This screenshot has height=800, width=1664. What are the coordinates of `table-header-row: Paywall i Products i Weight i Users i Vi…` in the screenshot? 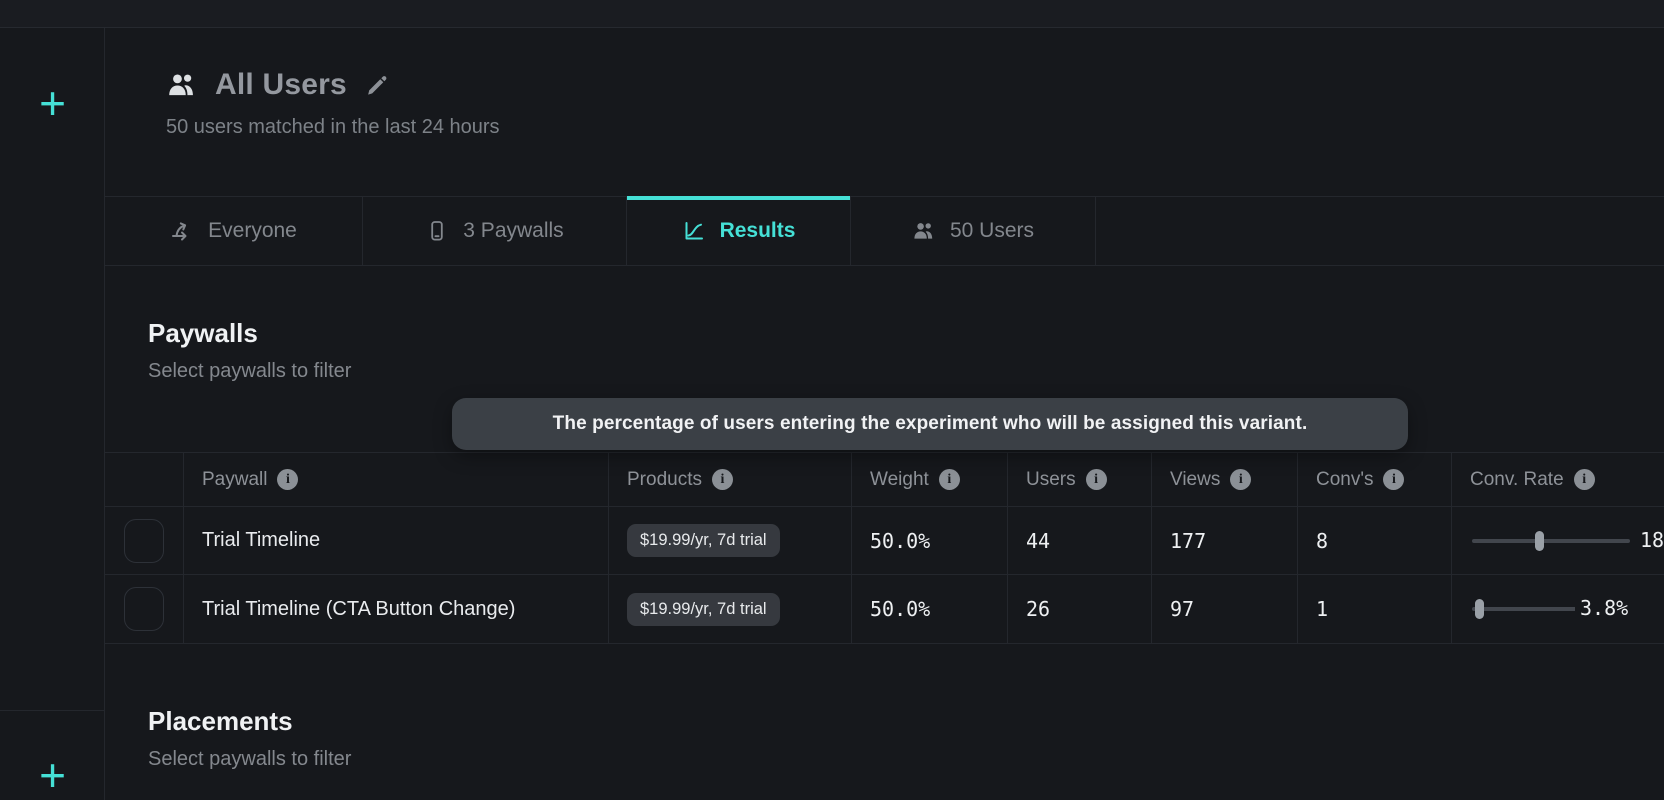 It's located at (884, 480).